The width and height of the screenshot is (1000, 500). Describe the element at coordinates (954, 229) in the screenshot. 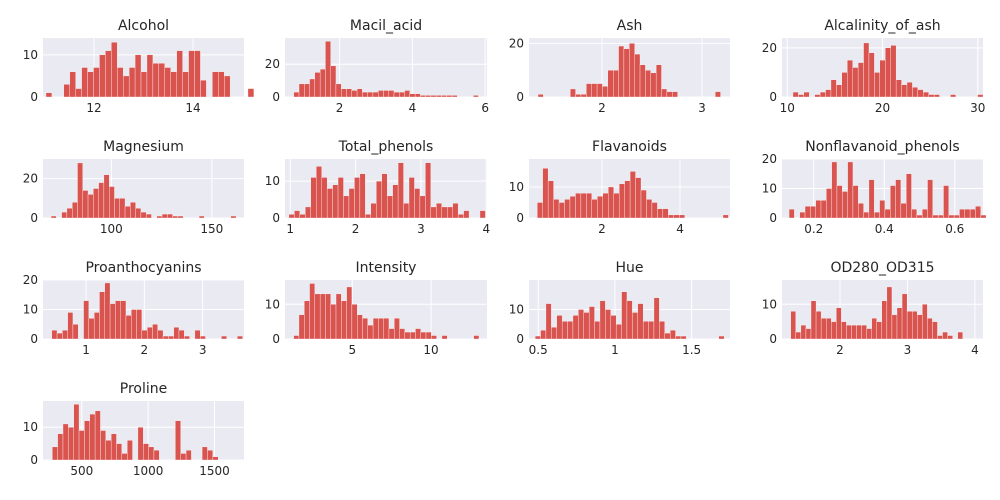

I see `x-tick-label: 0.6` at that location.